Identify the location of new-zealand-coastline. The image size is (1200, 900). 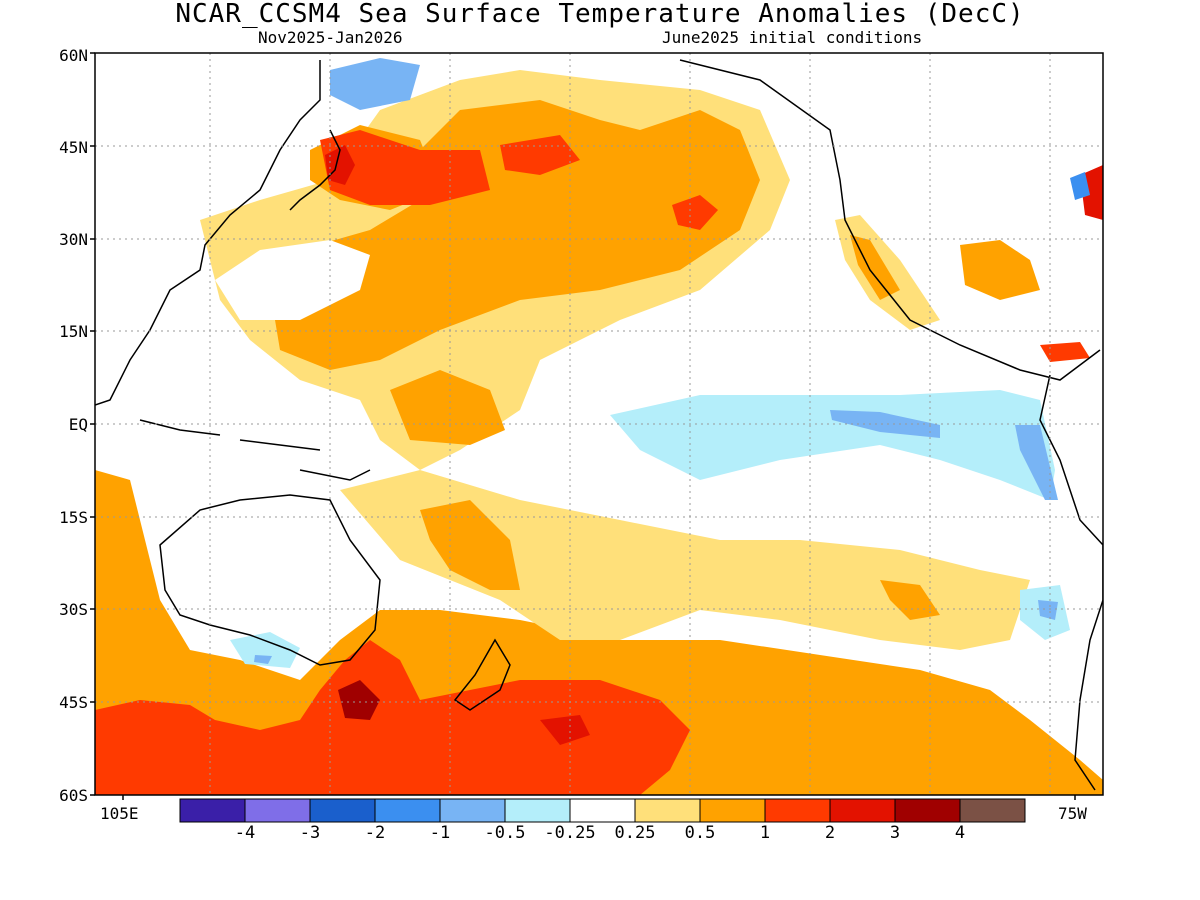
(482, 674).